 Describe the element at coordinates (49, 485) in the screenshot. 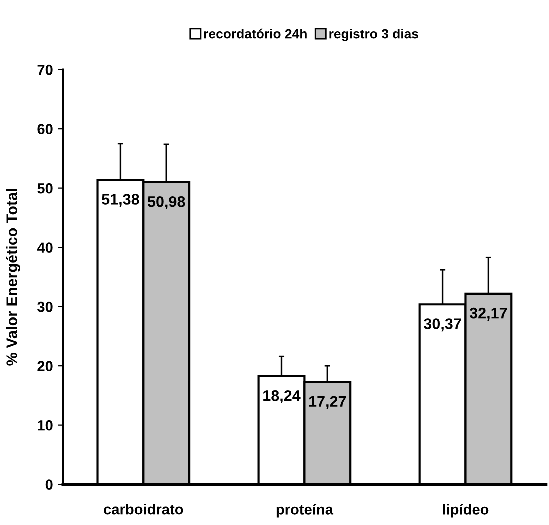

I see `y-tick-label: 0` at that location.